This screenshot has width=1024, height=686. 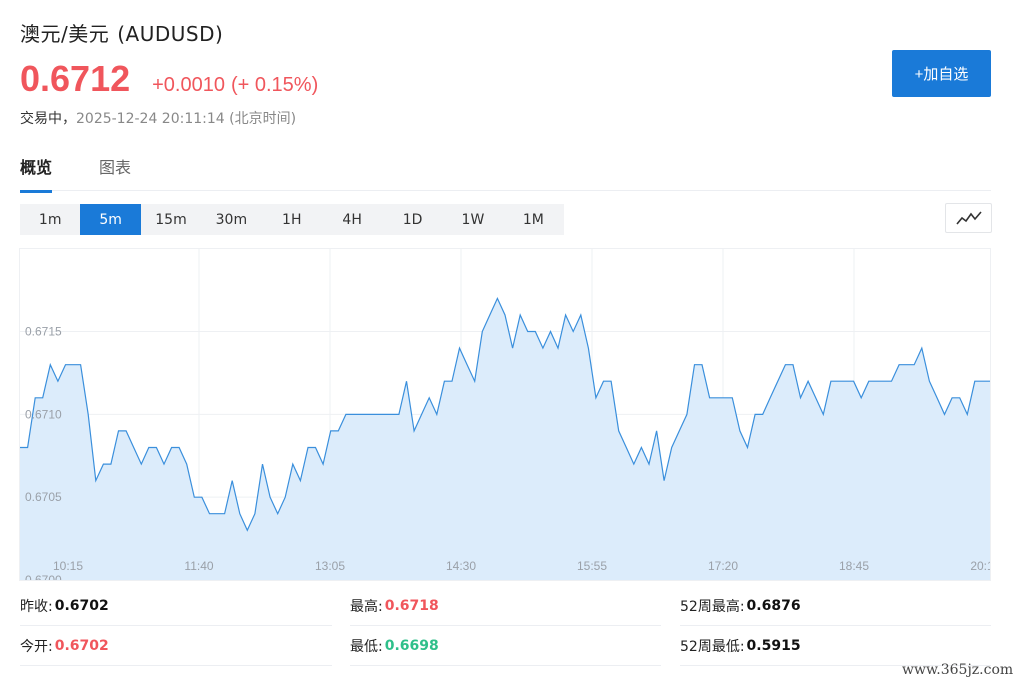 I want to click on period-selector: 1m 5m 15m 30m 1H 4H 1D 1W 1M, so click(x=292, y=219).